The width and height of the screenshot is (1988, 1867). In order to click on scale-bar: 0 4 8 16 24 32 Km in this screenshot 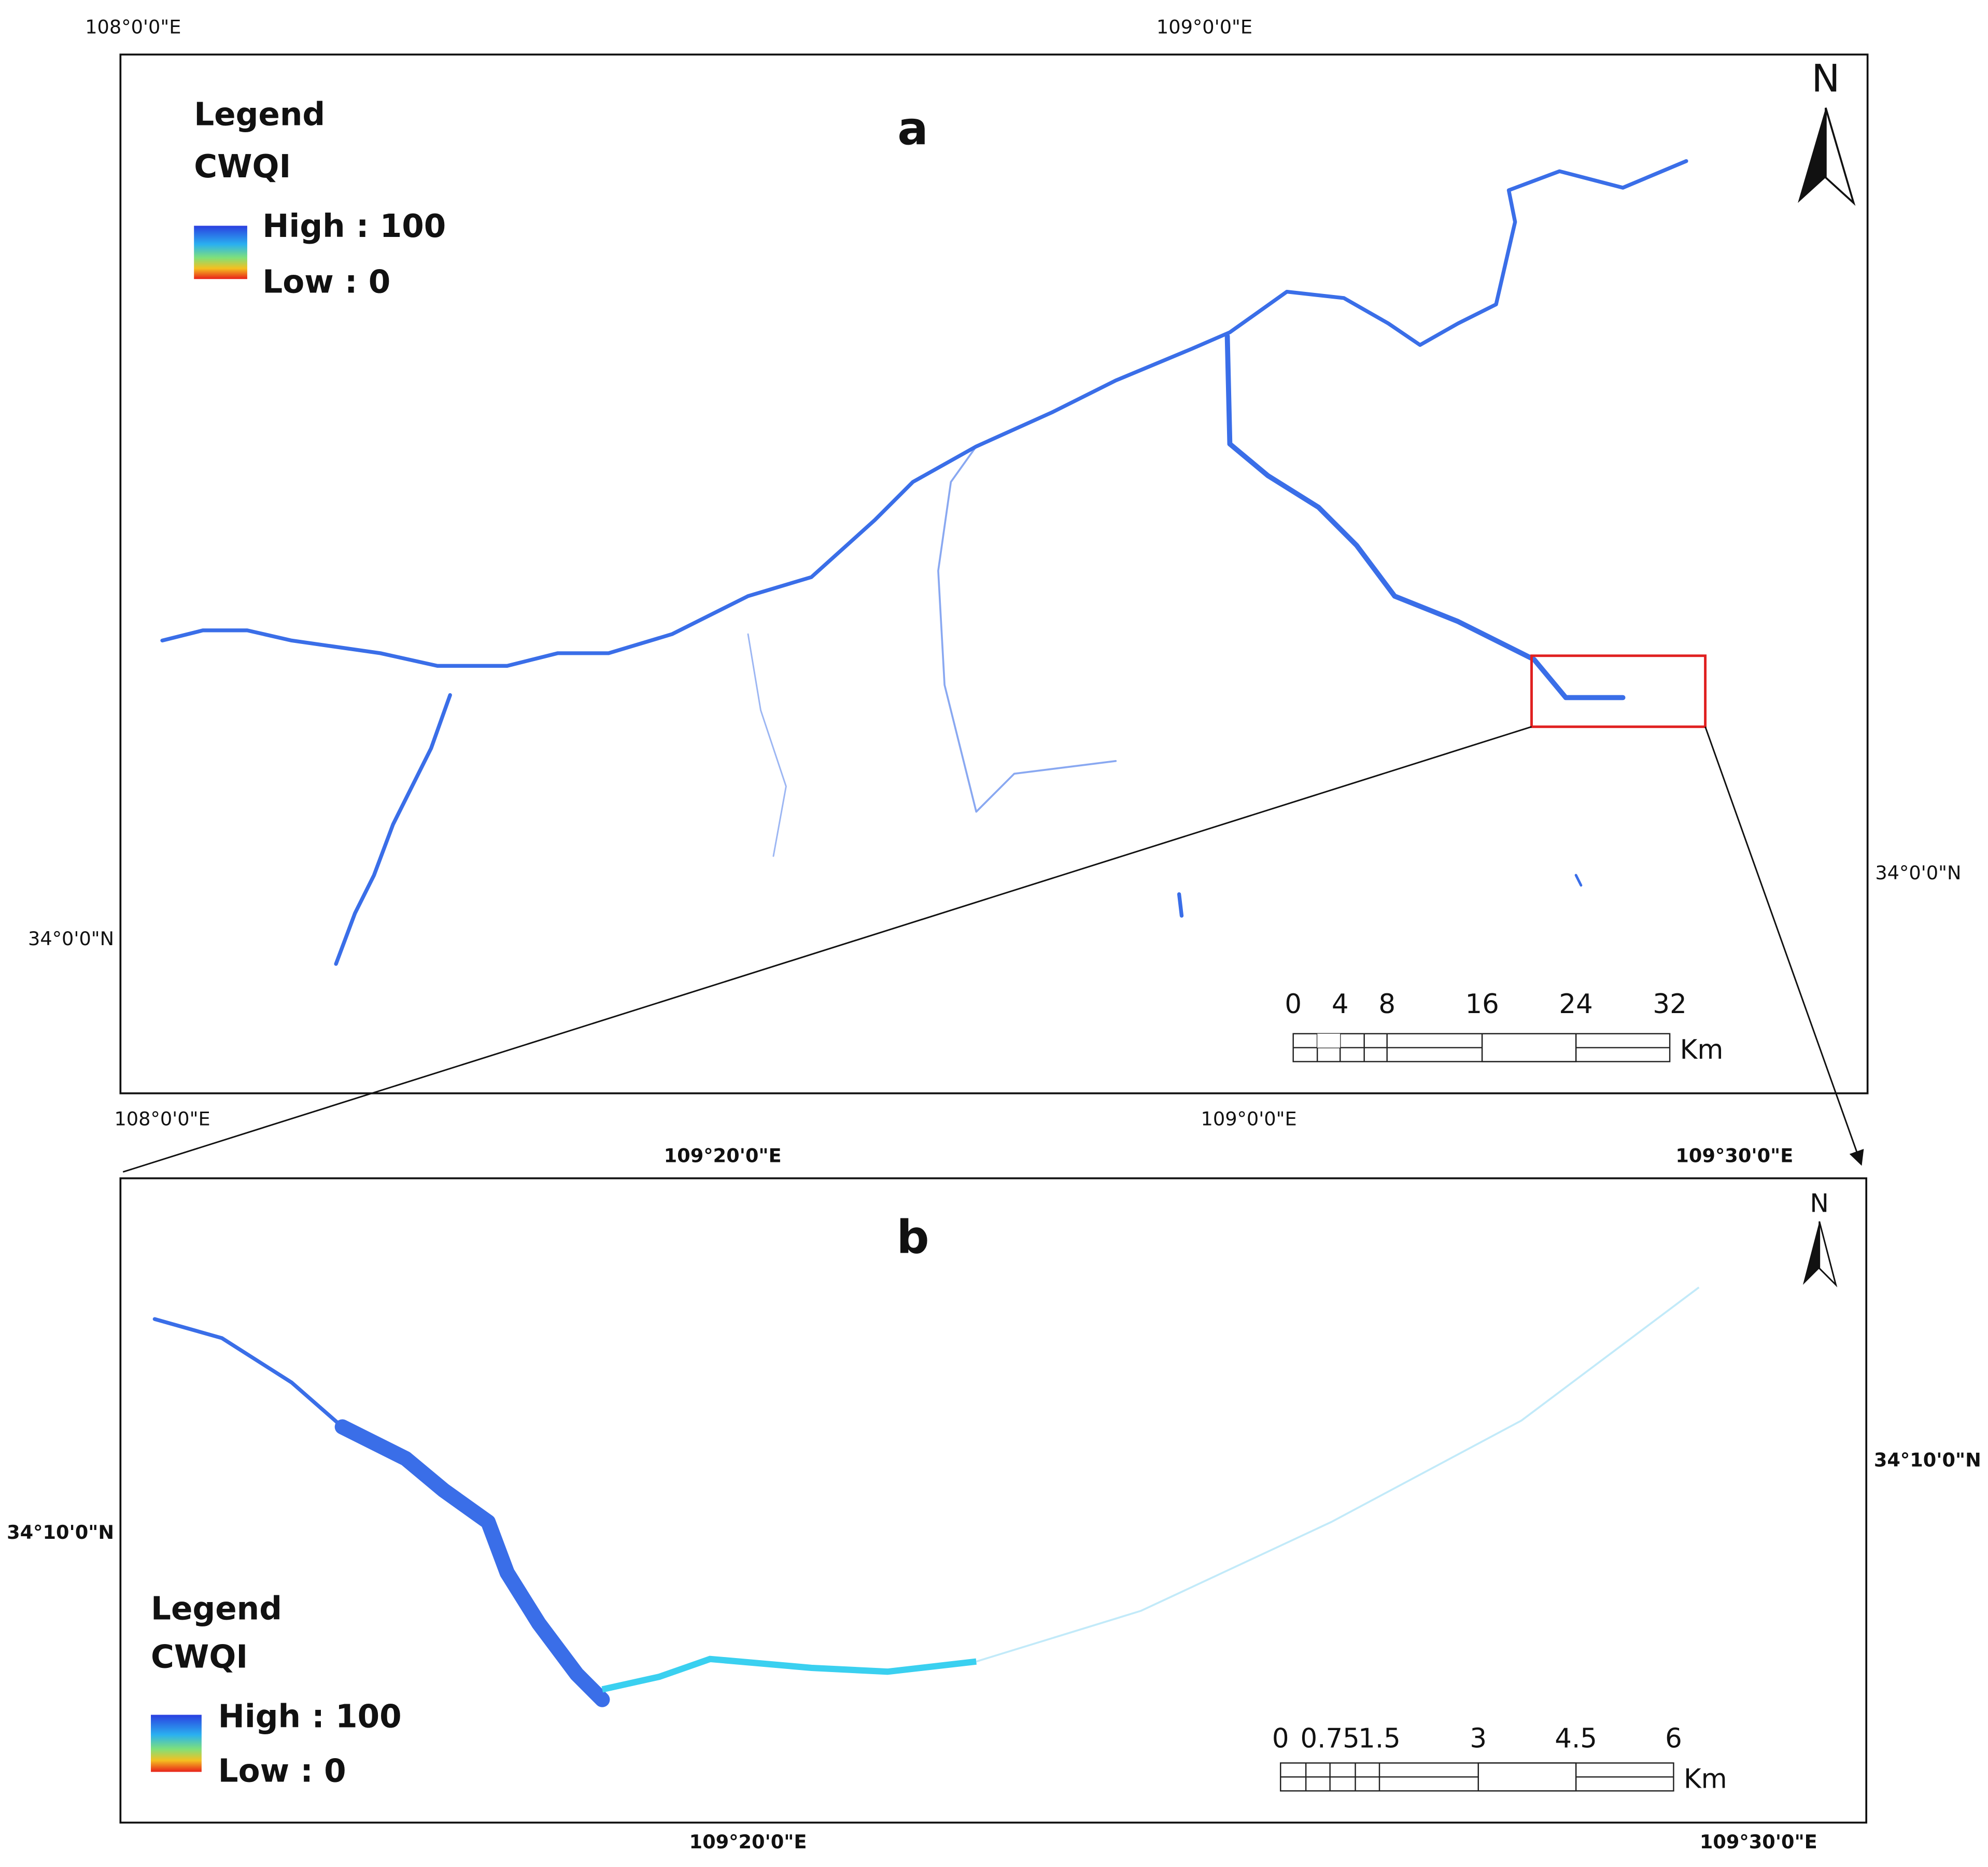, I will do `click(1504, 1027)`.